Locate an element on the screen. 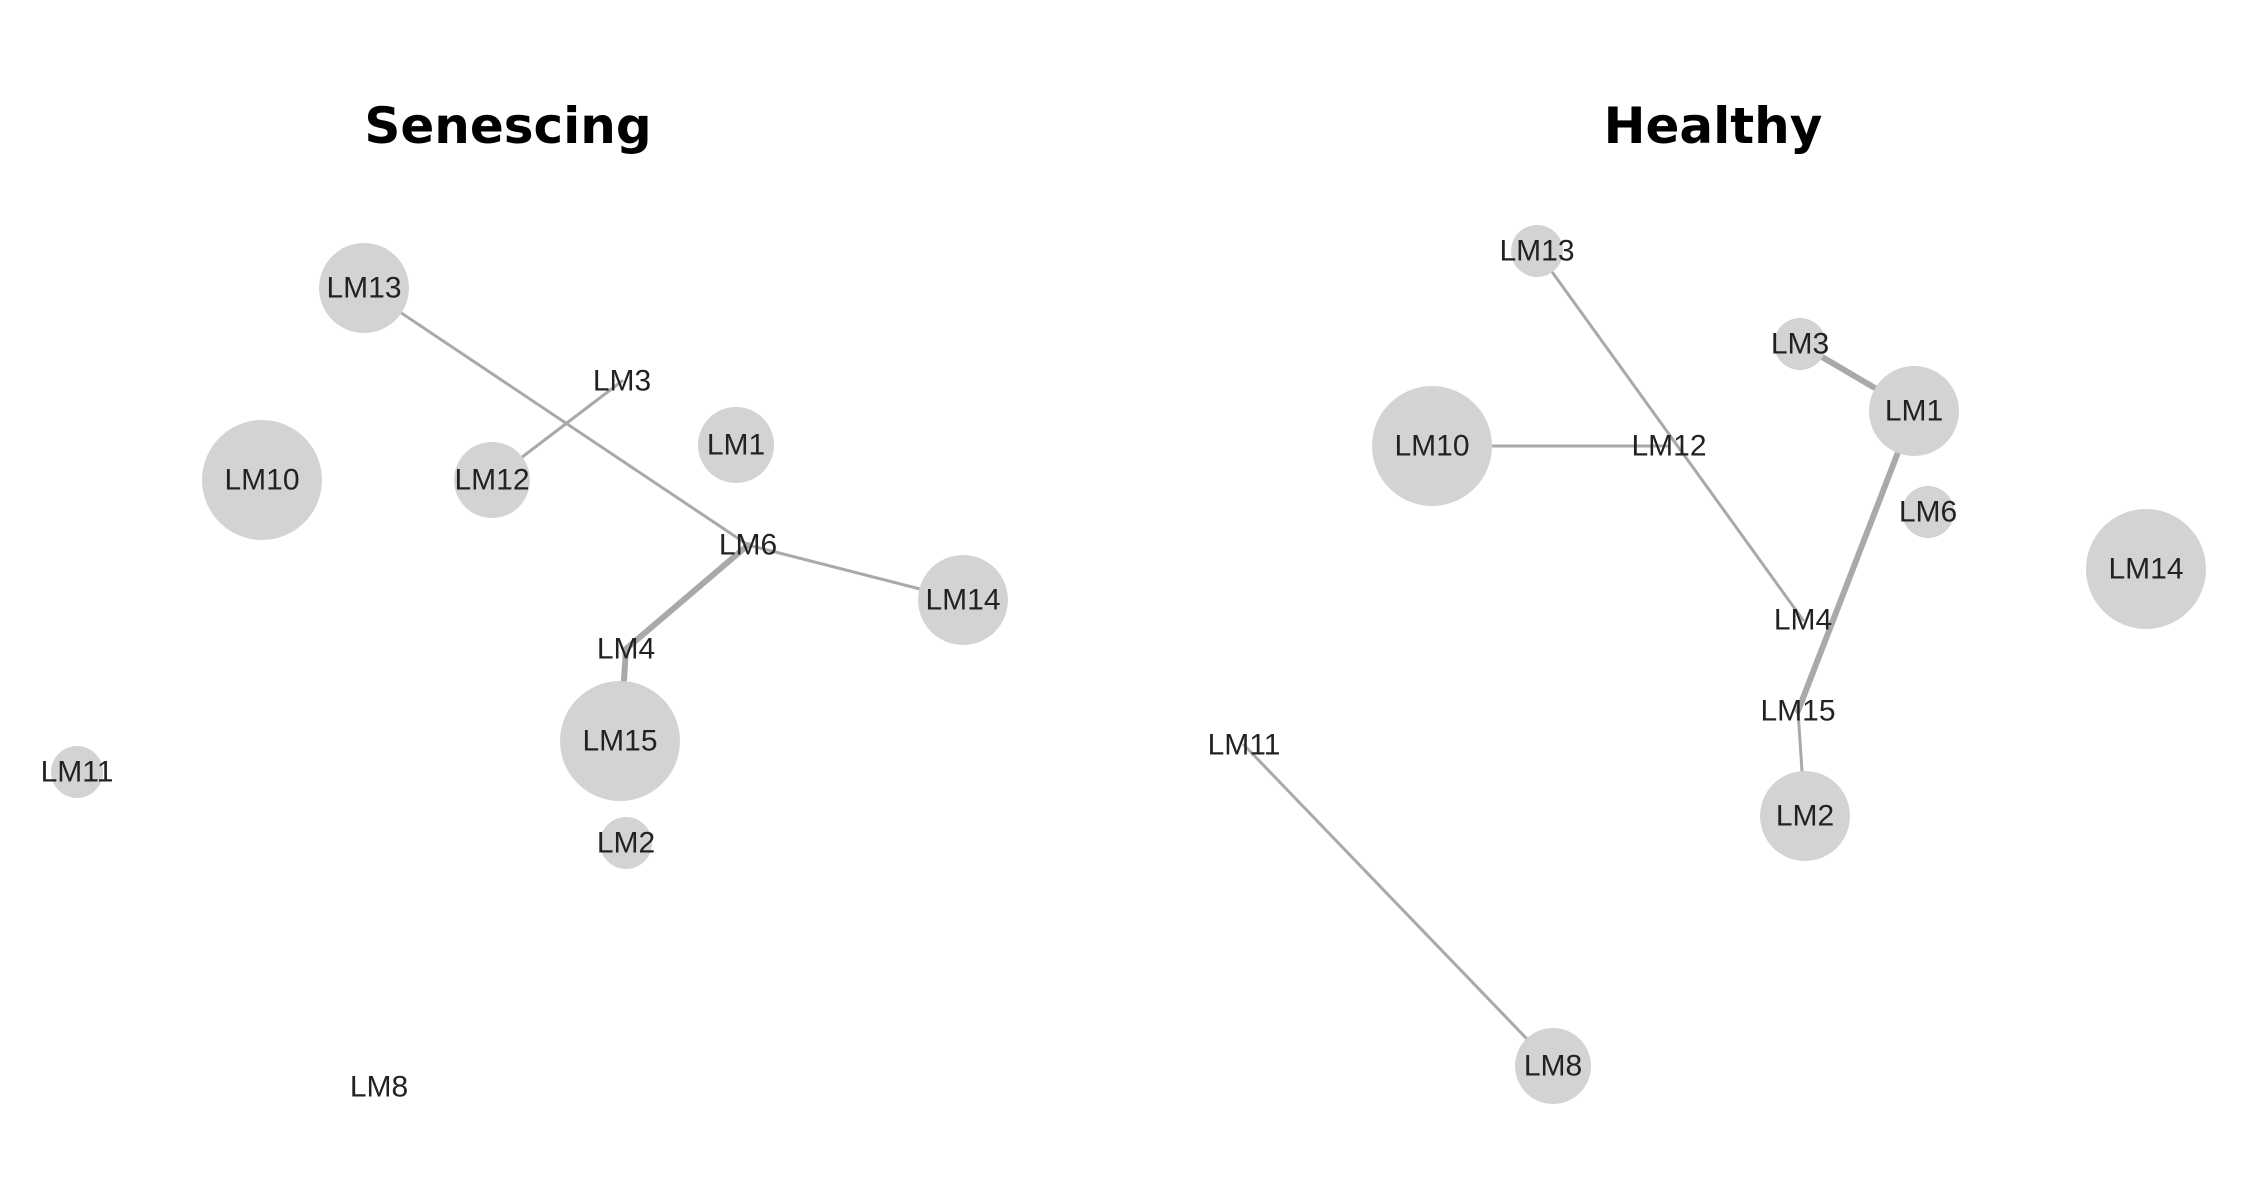 The image size is (2250, 1183). senescing-node-circle-lm1 is located at coordinates (736, 445).